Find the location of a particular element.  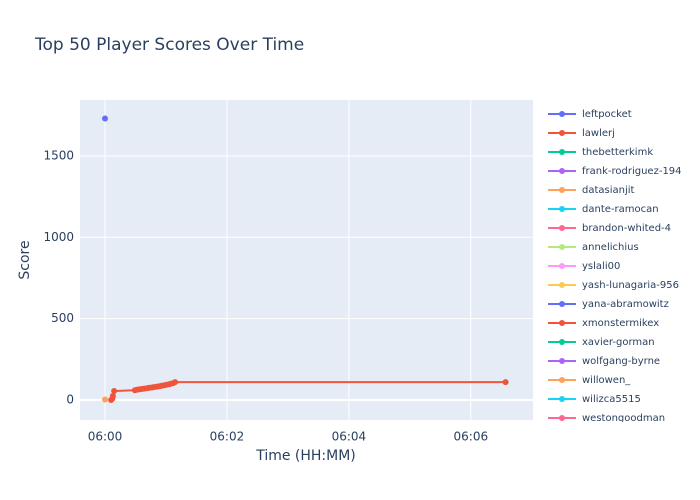

legend-label: willowen_ is located at coordinates (606, 380).